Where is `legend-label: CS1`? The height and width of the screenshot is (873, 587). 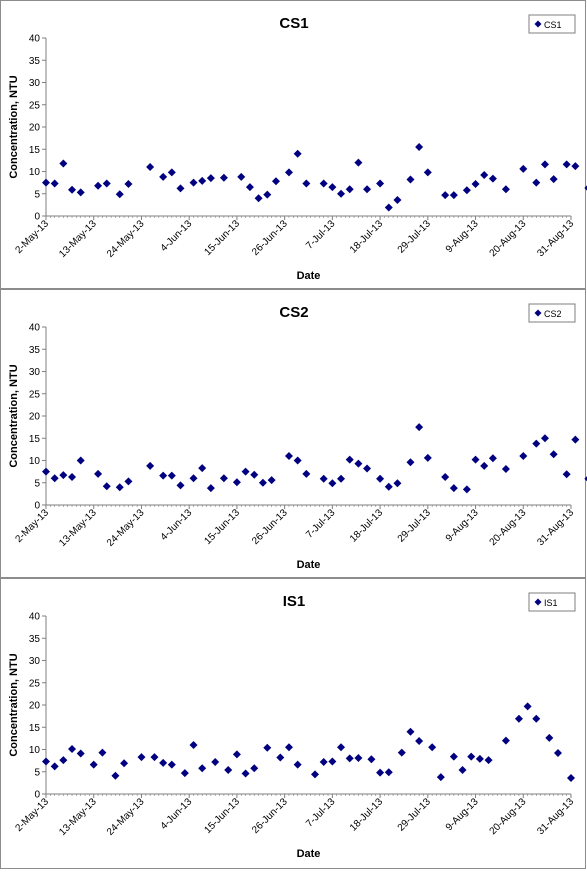
legend-label: CS1 is located at coordinates (553, 25).